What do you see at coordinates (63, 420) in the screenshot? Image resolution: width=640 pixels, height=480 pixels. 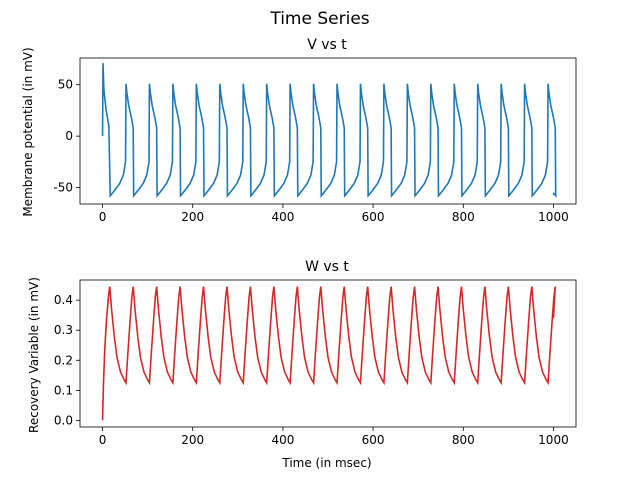 I see `y-tick-label: 0.0` at bounding box center [63, 420].